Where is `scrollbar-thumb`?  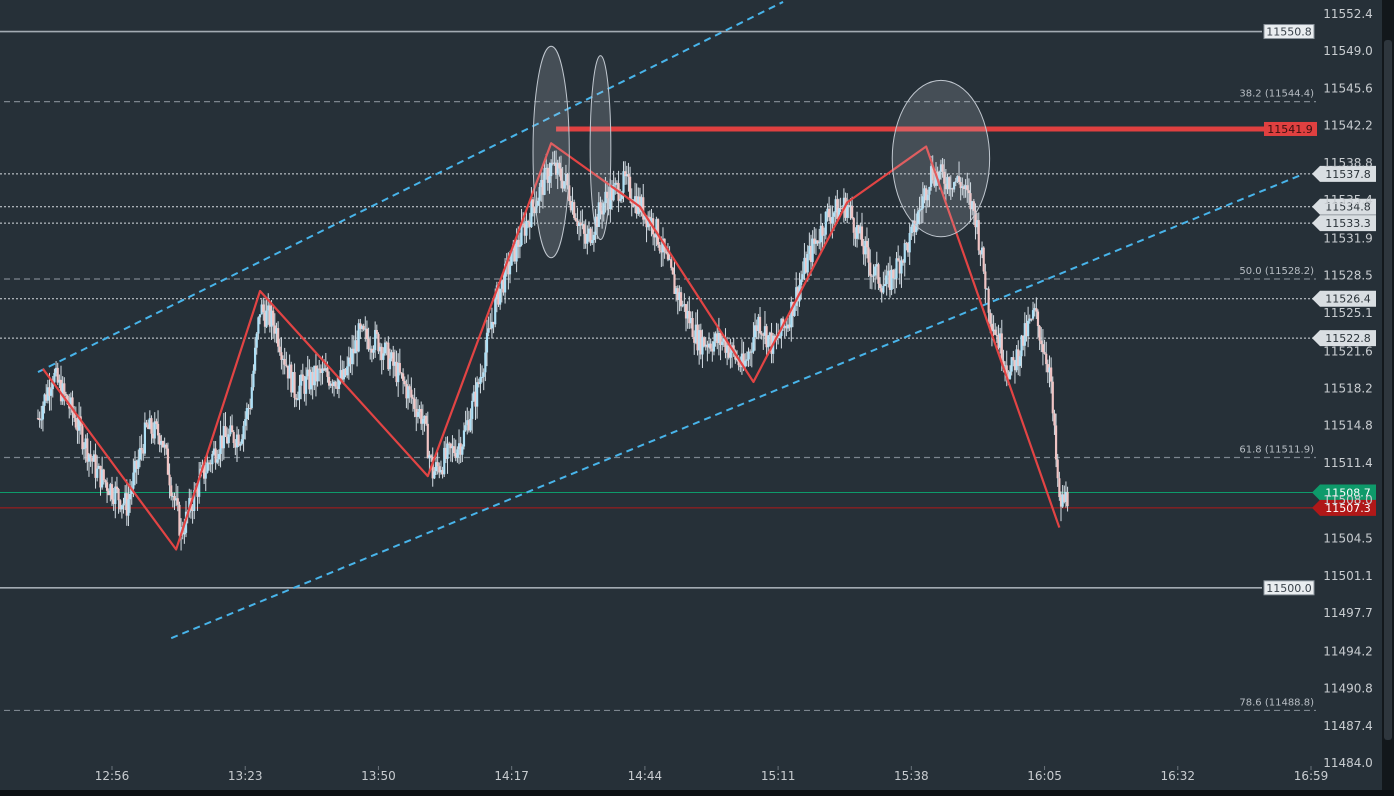 scrollbar-thumb is located at coordinates (1388, 390).